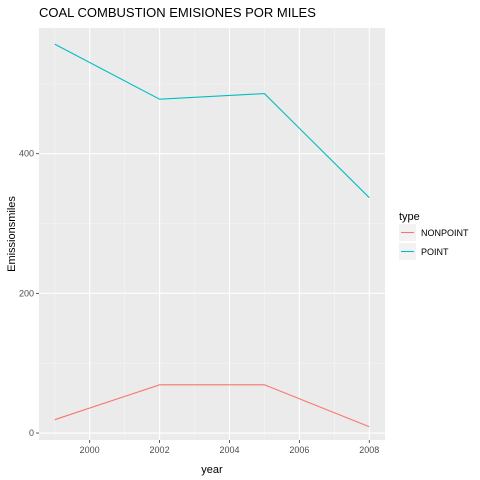 This screenshot has height=480, width=480. Describe the element at coordinates (160, 450) in the screenshot. I see `x-tick-label: 2002` at that location.